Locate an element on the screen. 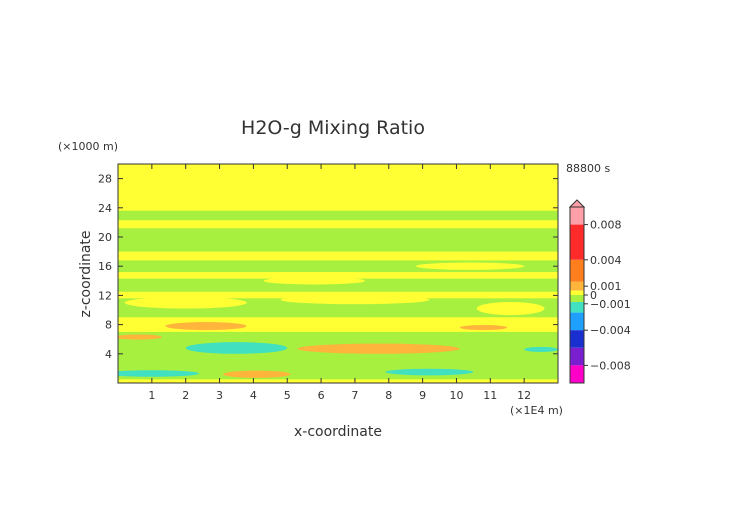 This screenshot has height=532, width=752. y-axis-label: z-coordinate is located at coordinates (86, 273).